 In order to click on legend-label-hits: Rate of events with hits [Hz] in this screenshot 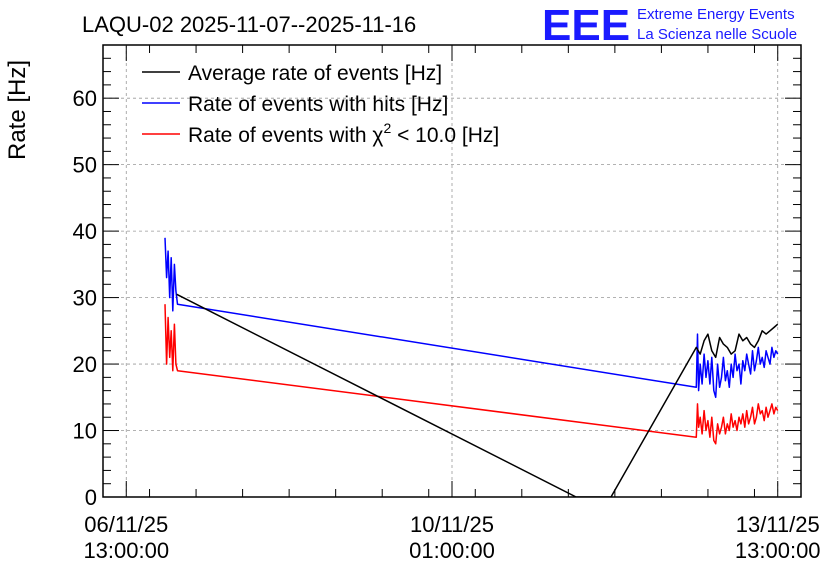, I will do `click(318, 104)`.